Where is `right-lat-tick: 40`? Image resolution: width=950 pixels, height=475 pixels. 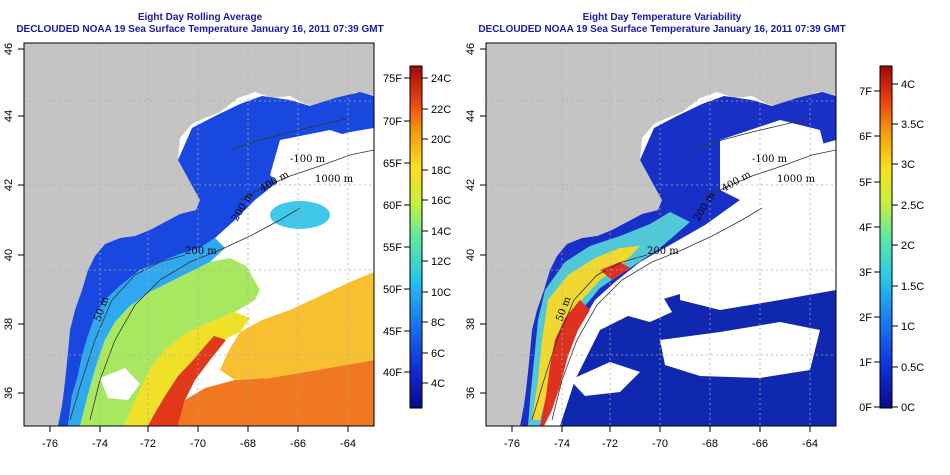
right-lat-tick: 40 is located at coordinates (471, 255).